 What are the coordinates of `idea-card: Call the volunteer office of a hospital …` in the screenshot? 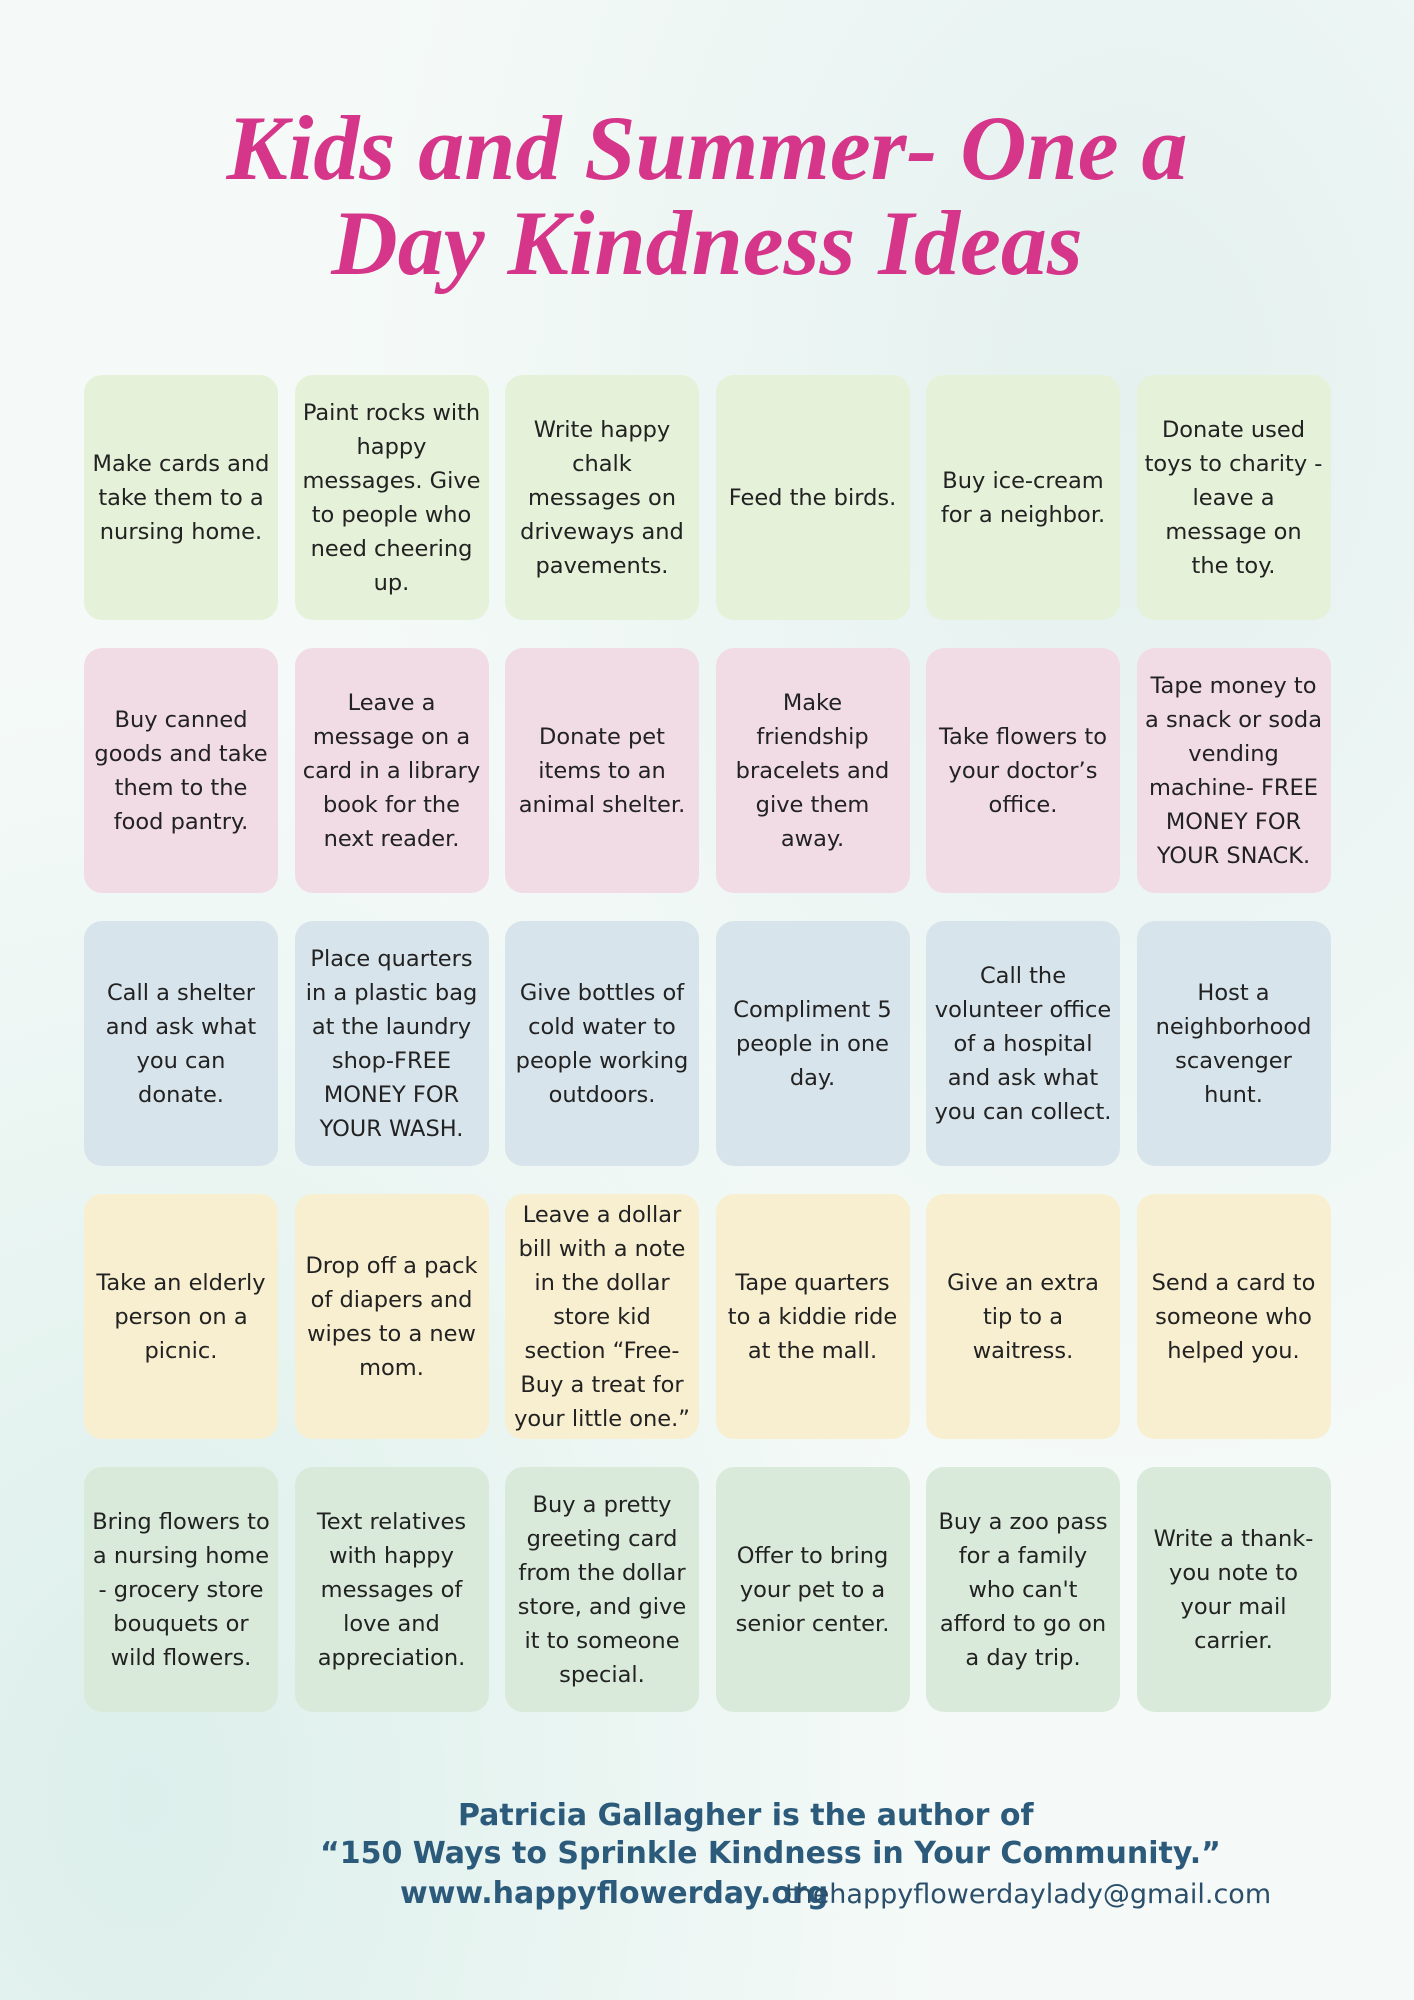 It's located at (1023, 1043).